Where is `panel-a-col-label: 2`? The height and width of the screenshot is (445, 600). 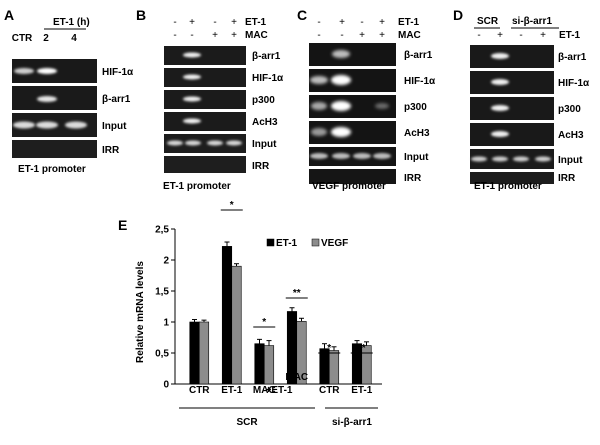 panel-a-col-label: 2 is located at coordinates (46, 38).